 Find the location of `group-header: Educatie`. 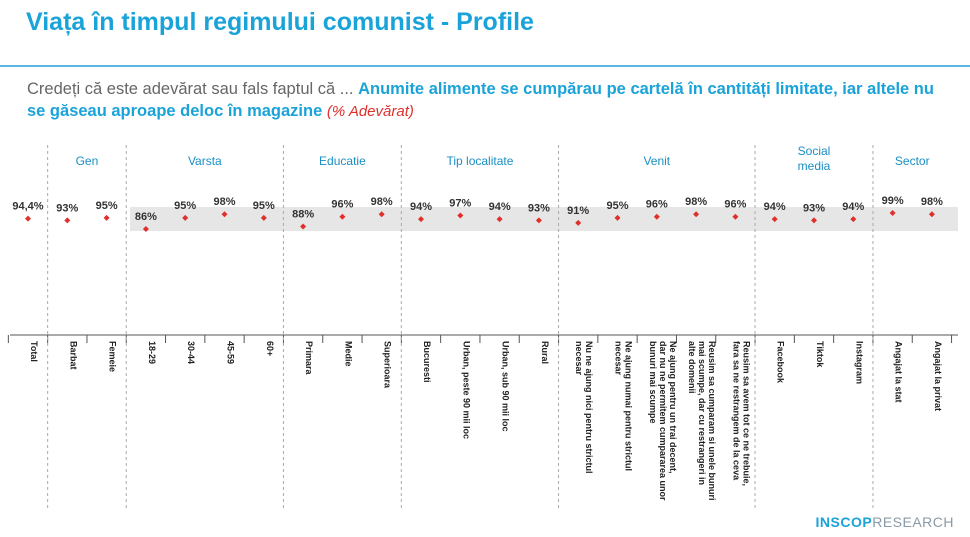

group-header: Educatie is located at coordinates (342, 161).